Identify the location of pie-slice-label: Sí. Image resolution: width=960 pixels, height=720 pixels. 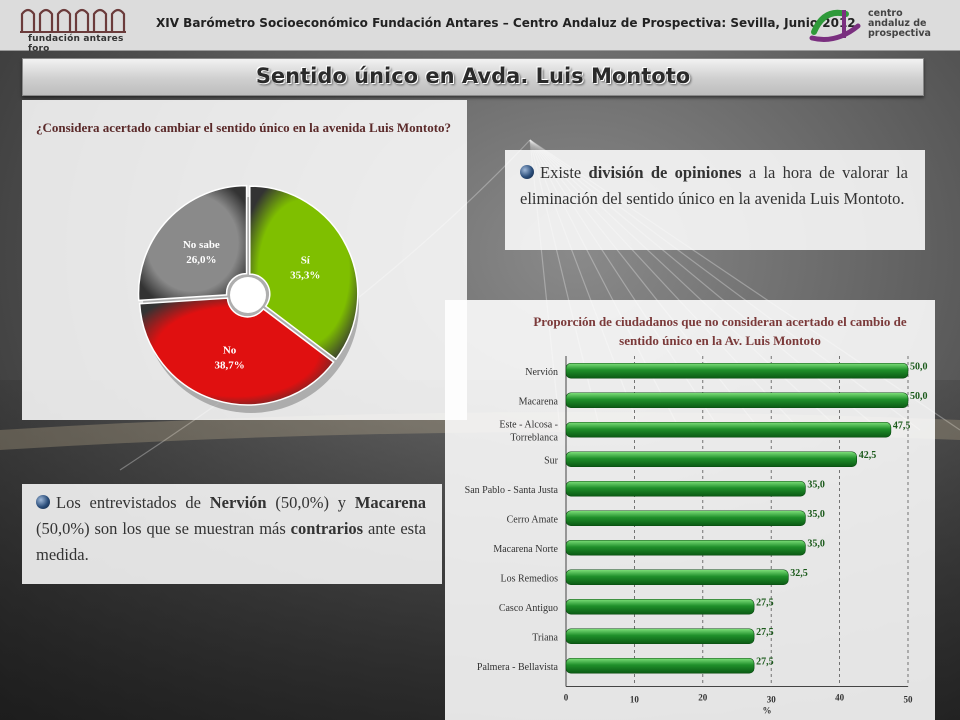
(306, 260).